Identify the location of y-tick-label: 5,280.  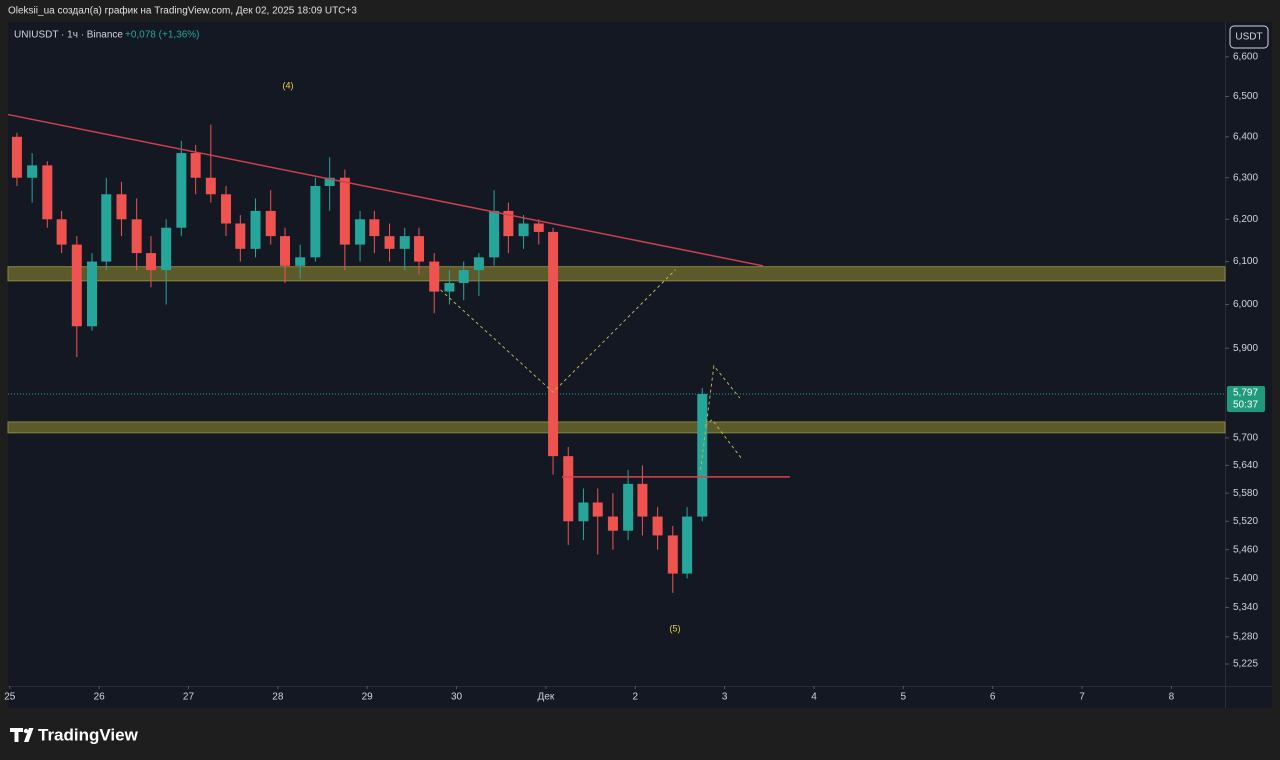
(1245, 636).